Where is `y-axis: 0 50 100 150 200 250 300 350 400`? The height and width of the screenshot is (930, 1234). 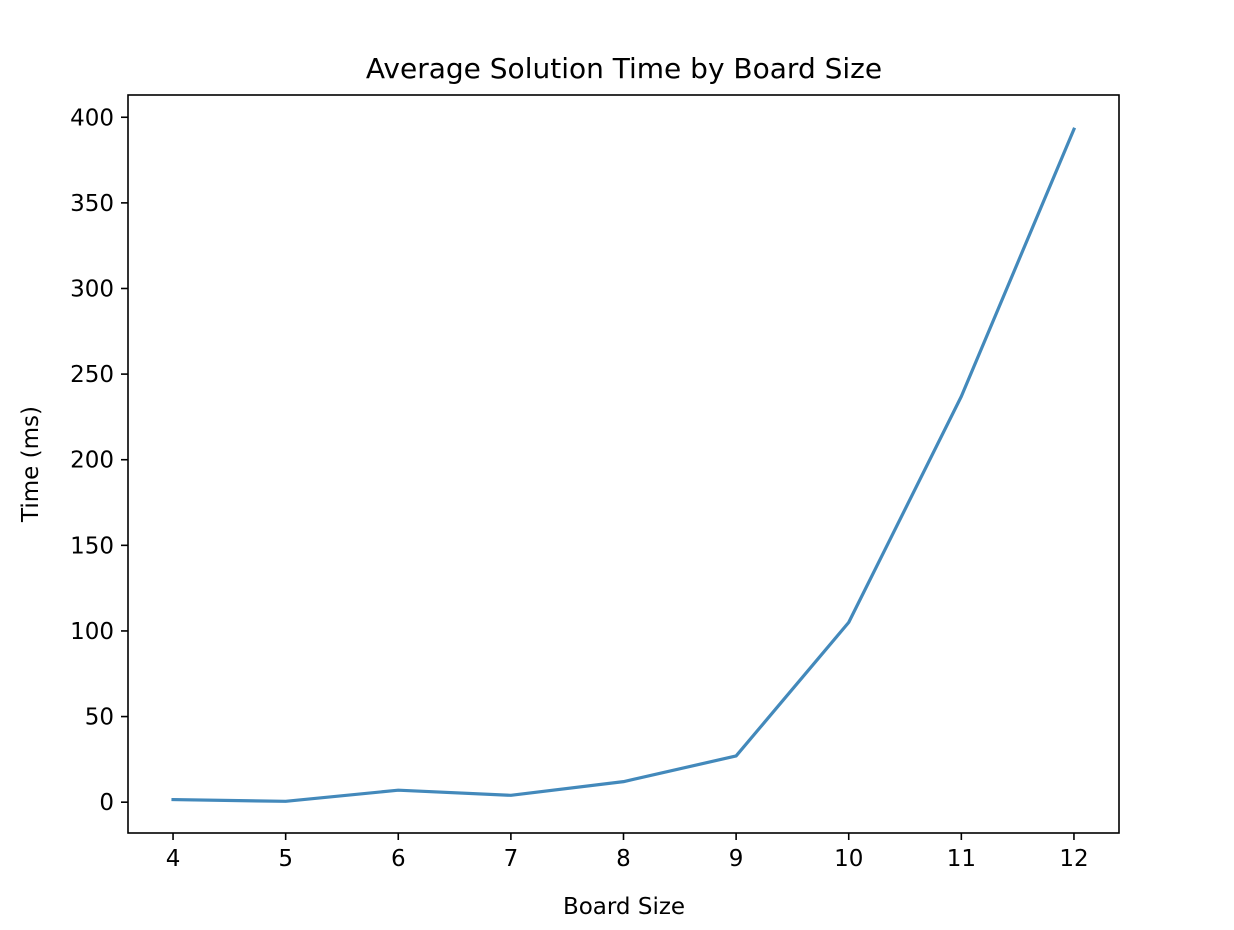 y-axis: 0 50 100 150 200 250 300 350 400 is located at coordinates (99, 460).